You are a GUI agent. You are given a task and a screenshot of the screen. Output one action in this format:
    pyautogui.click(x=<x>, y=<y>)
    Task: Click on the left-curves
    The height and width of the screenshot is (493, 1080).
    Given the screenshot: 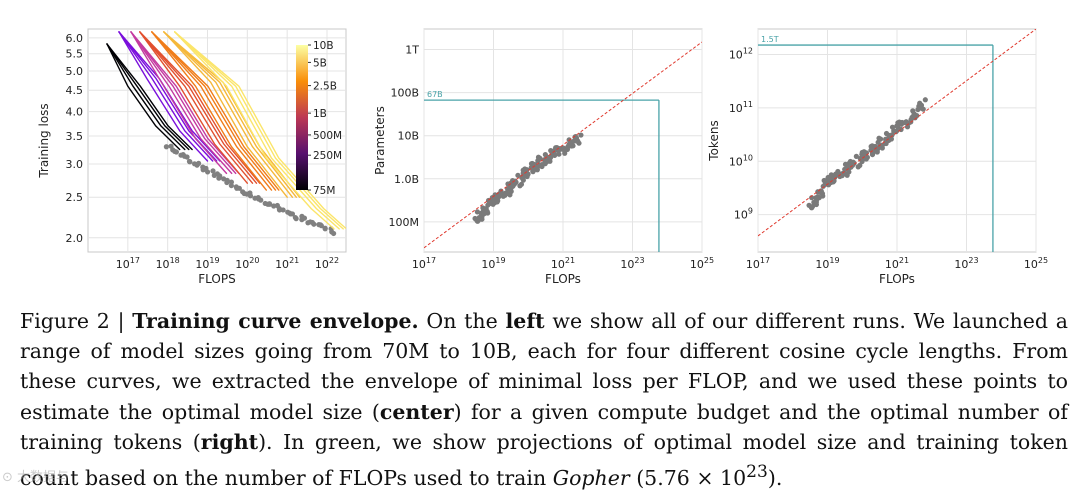 What is the action you would take?
    pyautogui.click(x=226, y=134)
    